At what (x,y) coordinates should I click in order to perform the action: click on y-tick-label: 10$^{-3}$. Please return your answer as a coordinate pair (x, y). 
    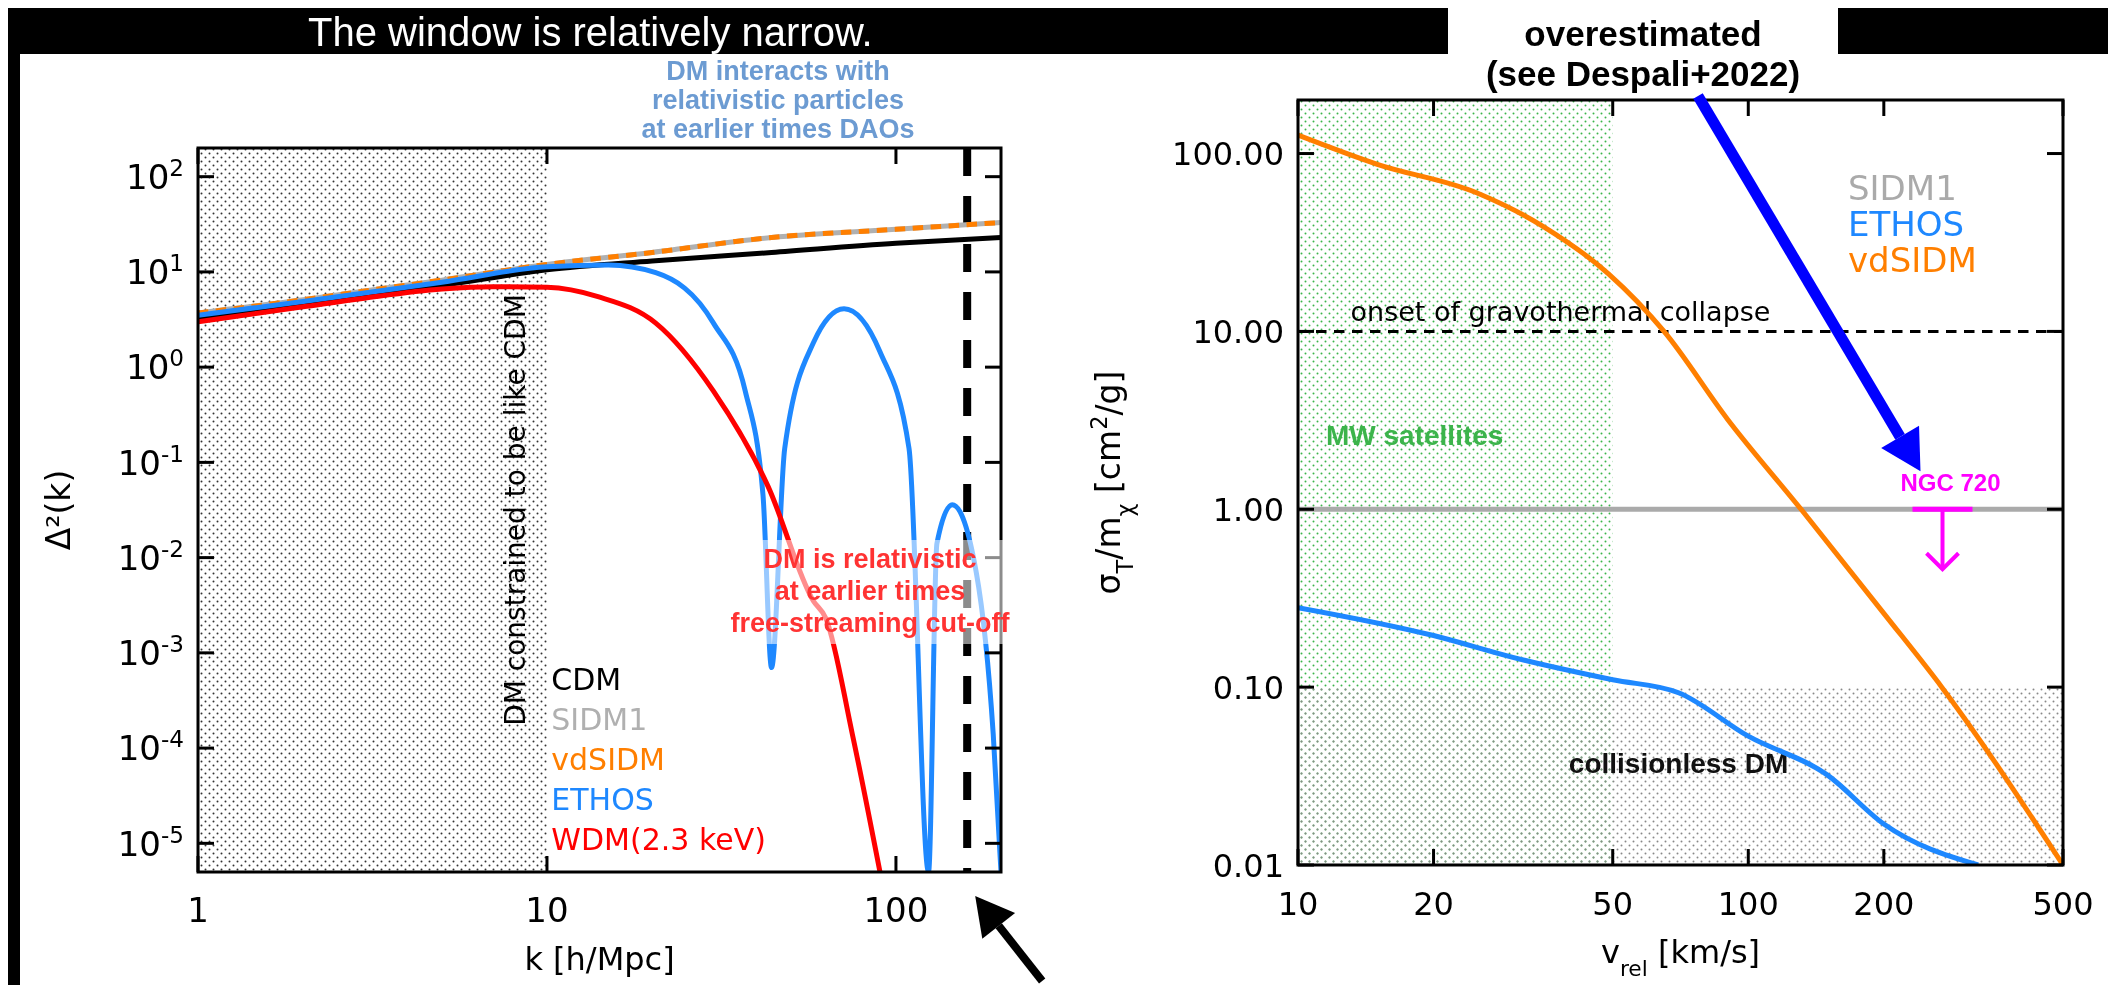
    Looking at the image, I should click on (150, 652).